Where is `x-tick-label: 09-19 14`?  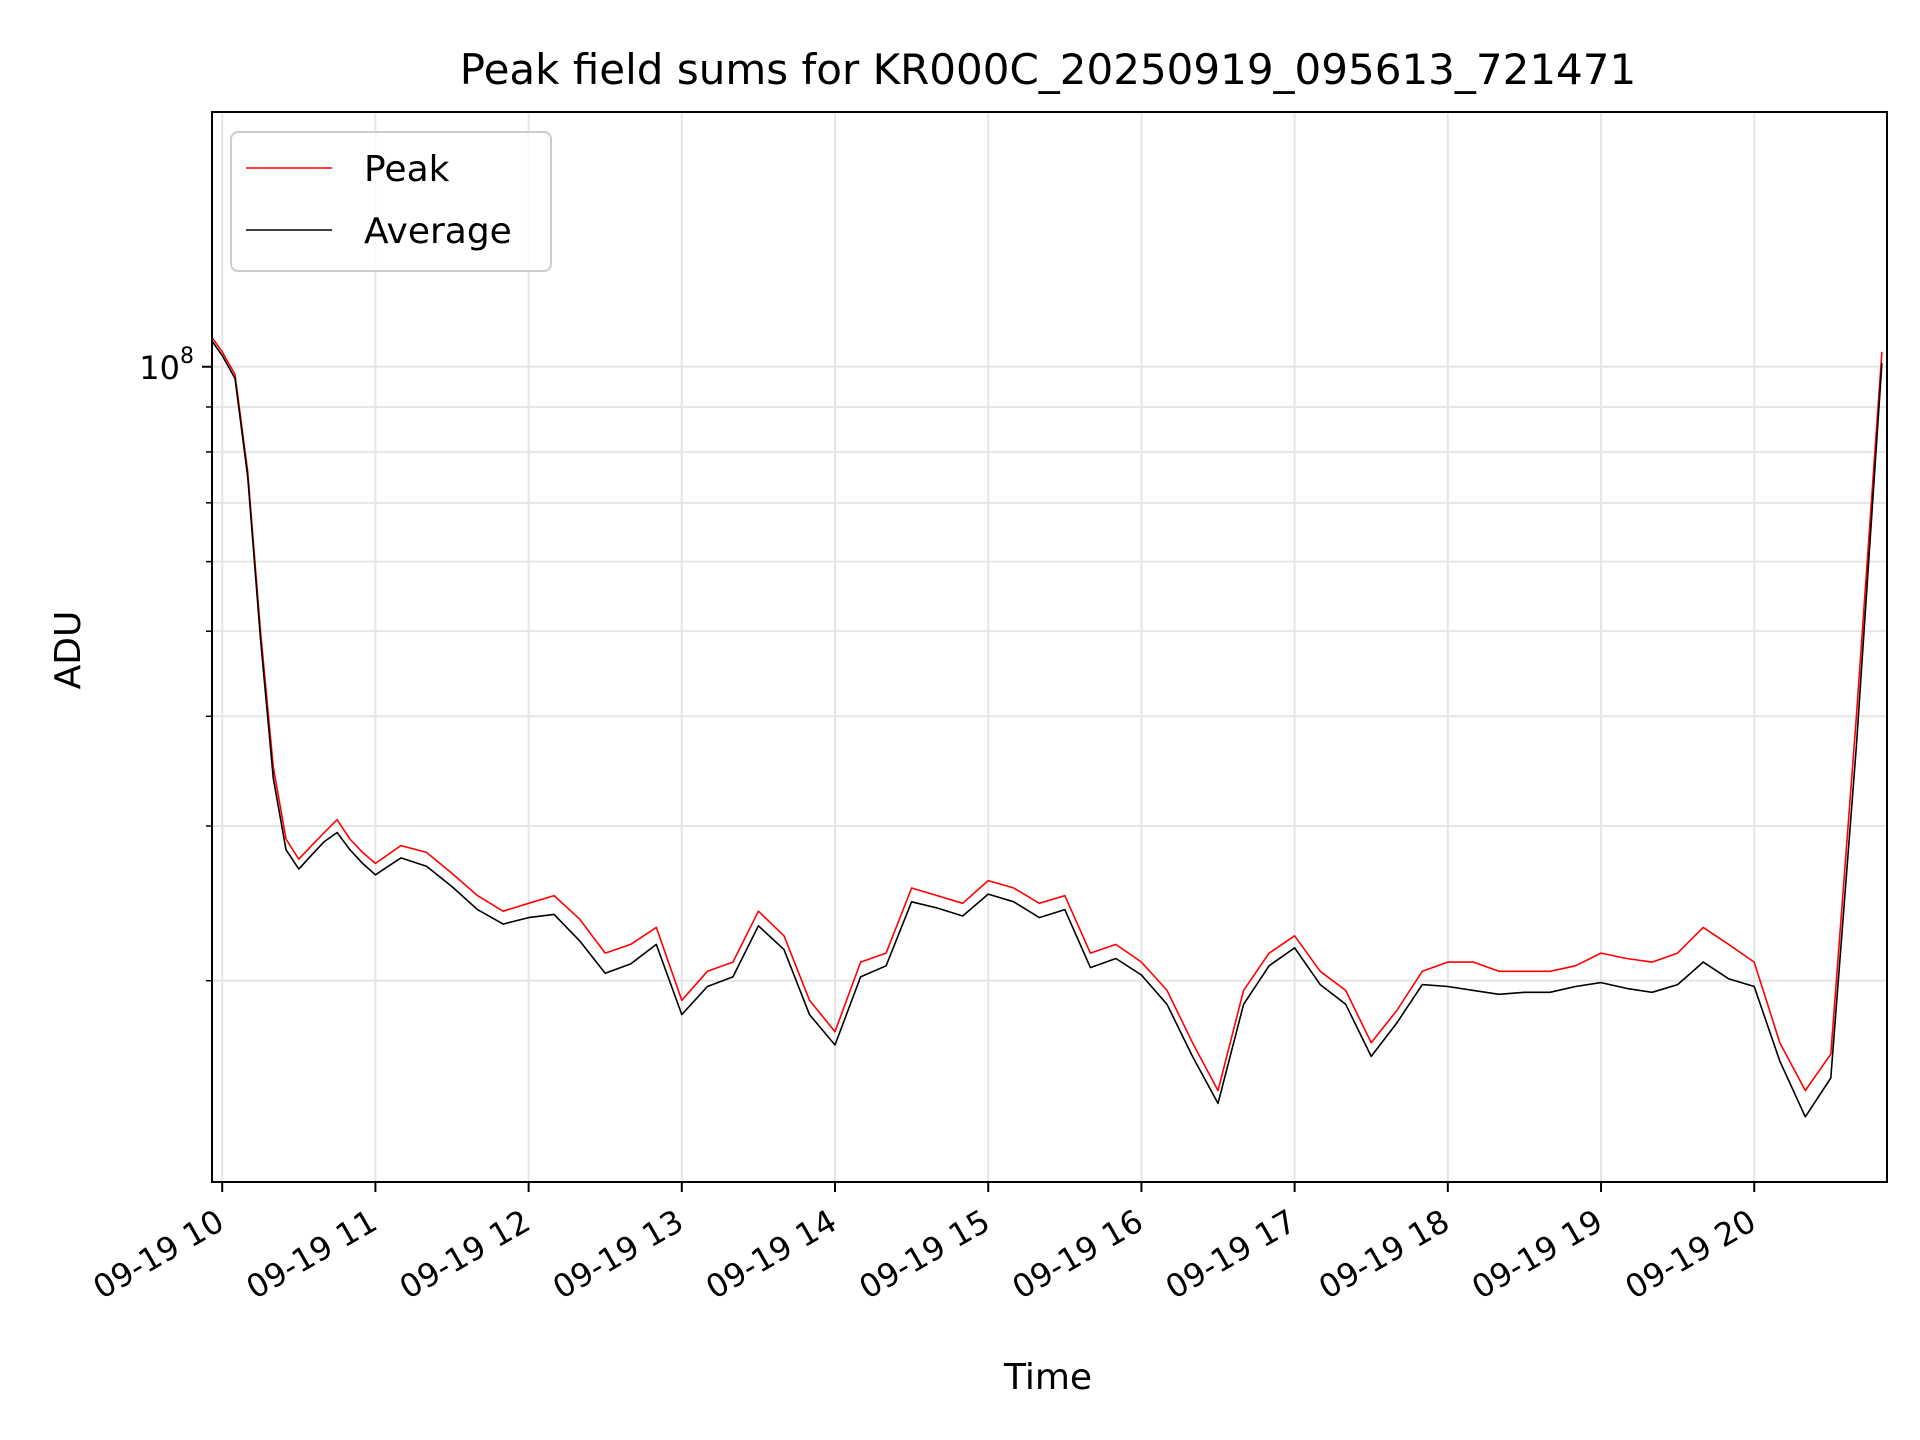 x-tick-label: 09-19 14 is located at coordinates (771, 1254).